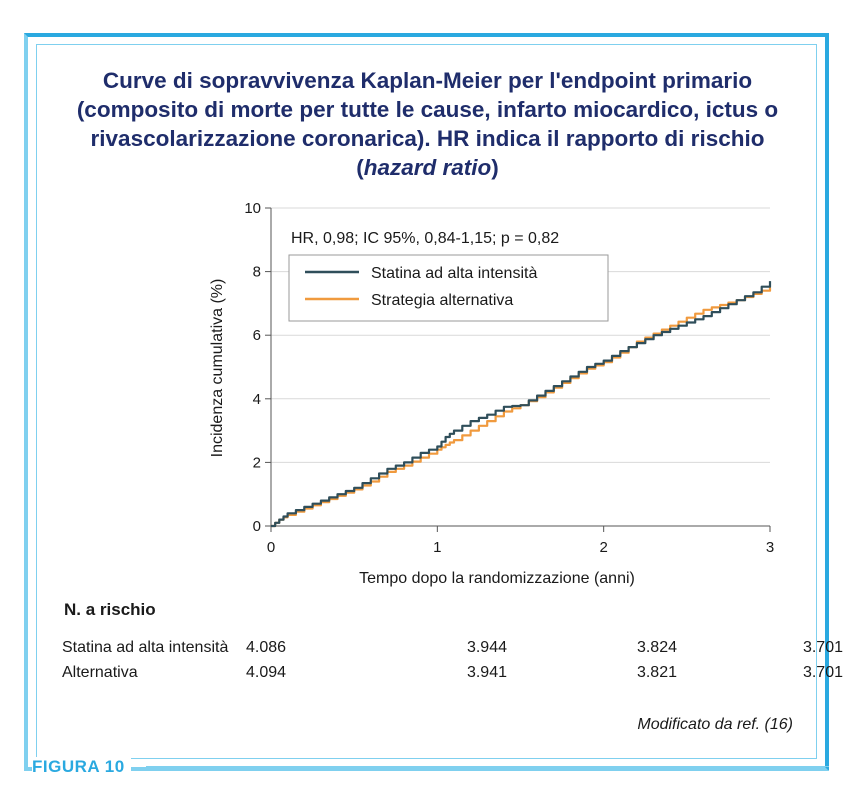 Image resolution: width=861 pixels, height=803 pixels. I want to click on figure-label: FIGURA 10, so click(81, 767).